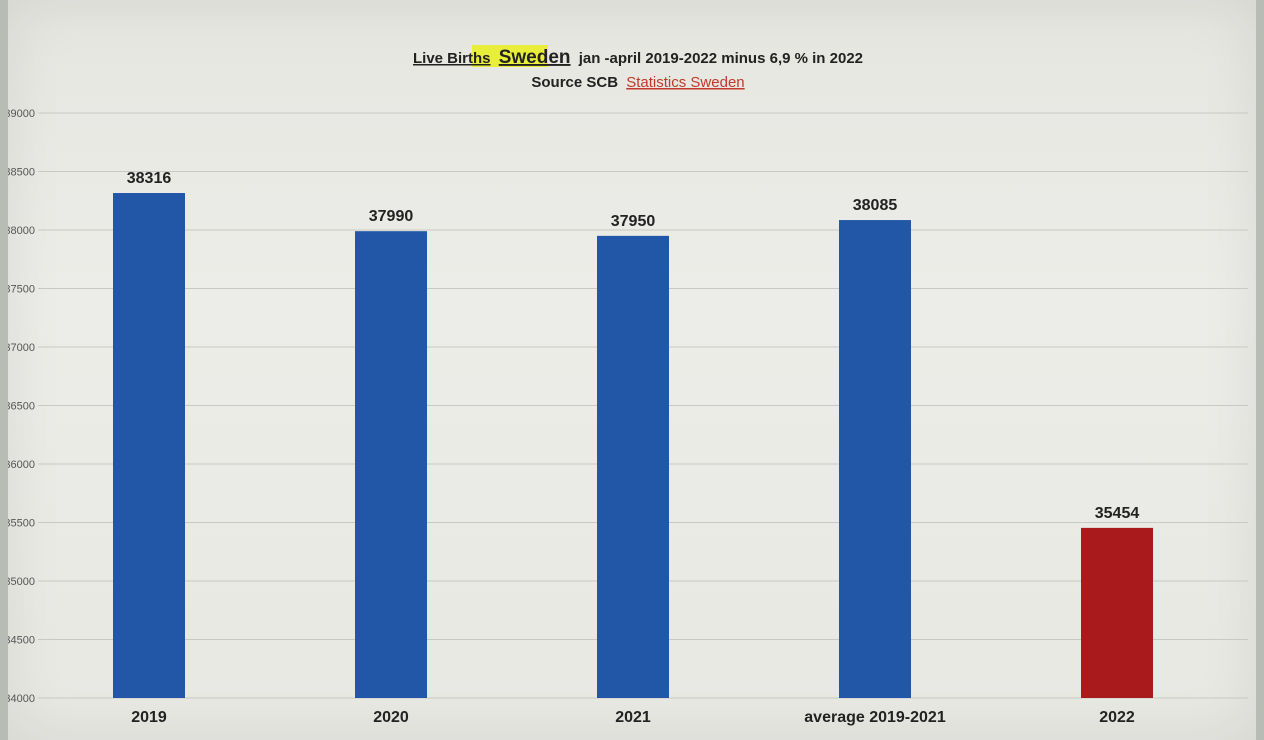  I want to click on x-category-label: 2021, so click(633, 717).